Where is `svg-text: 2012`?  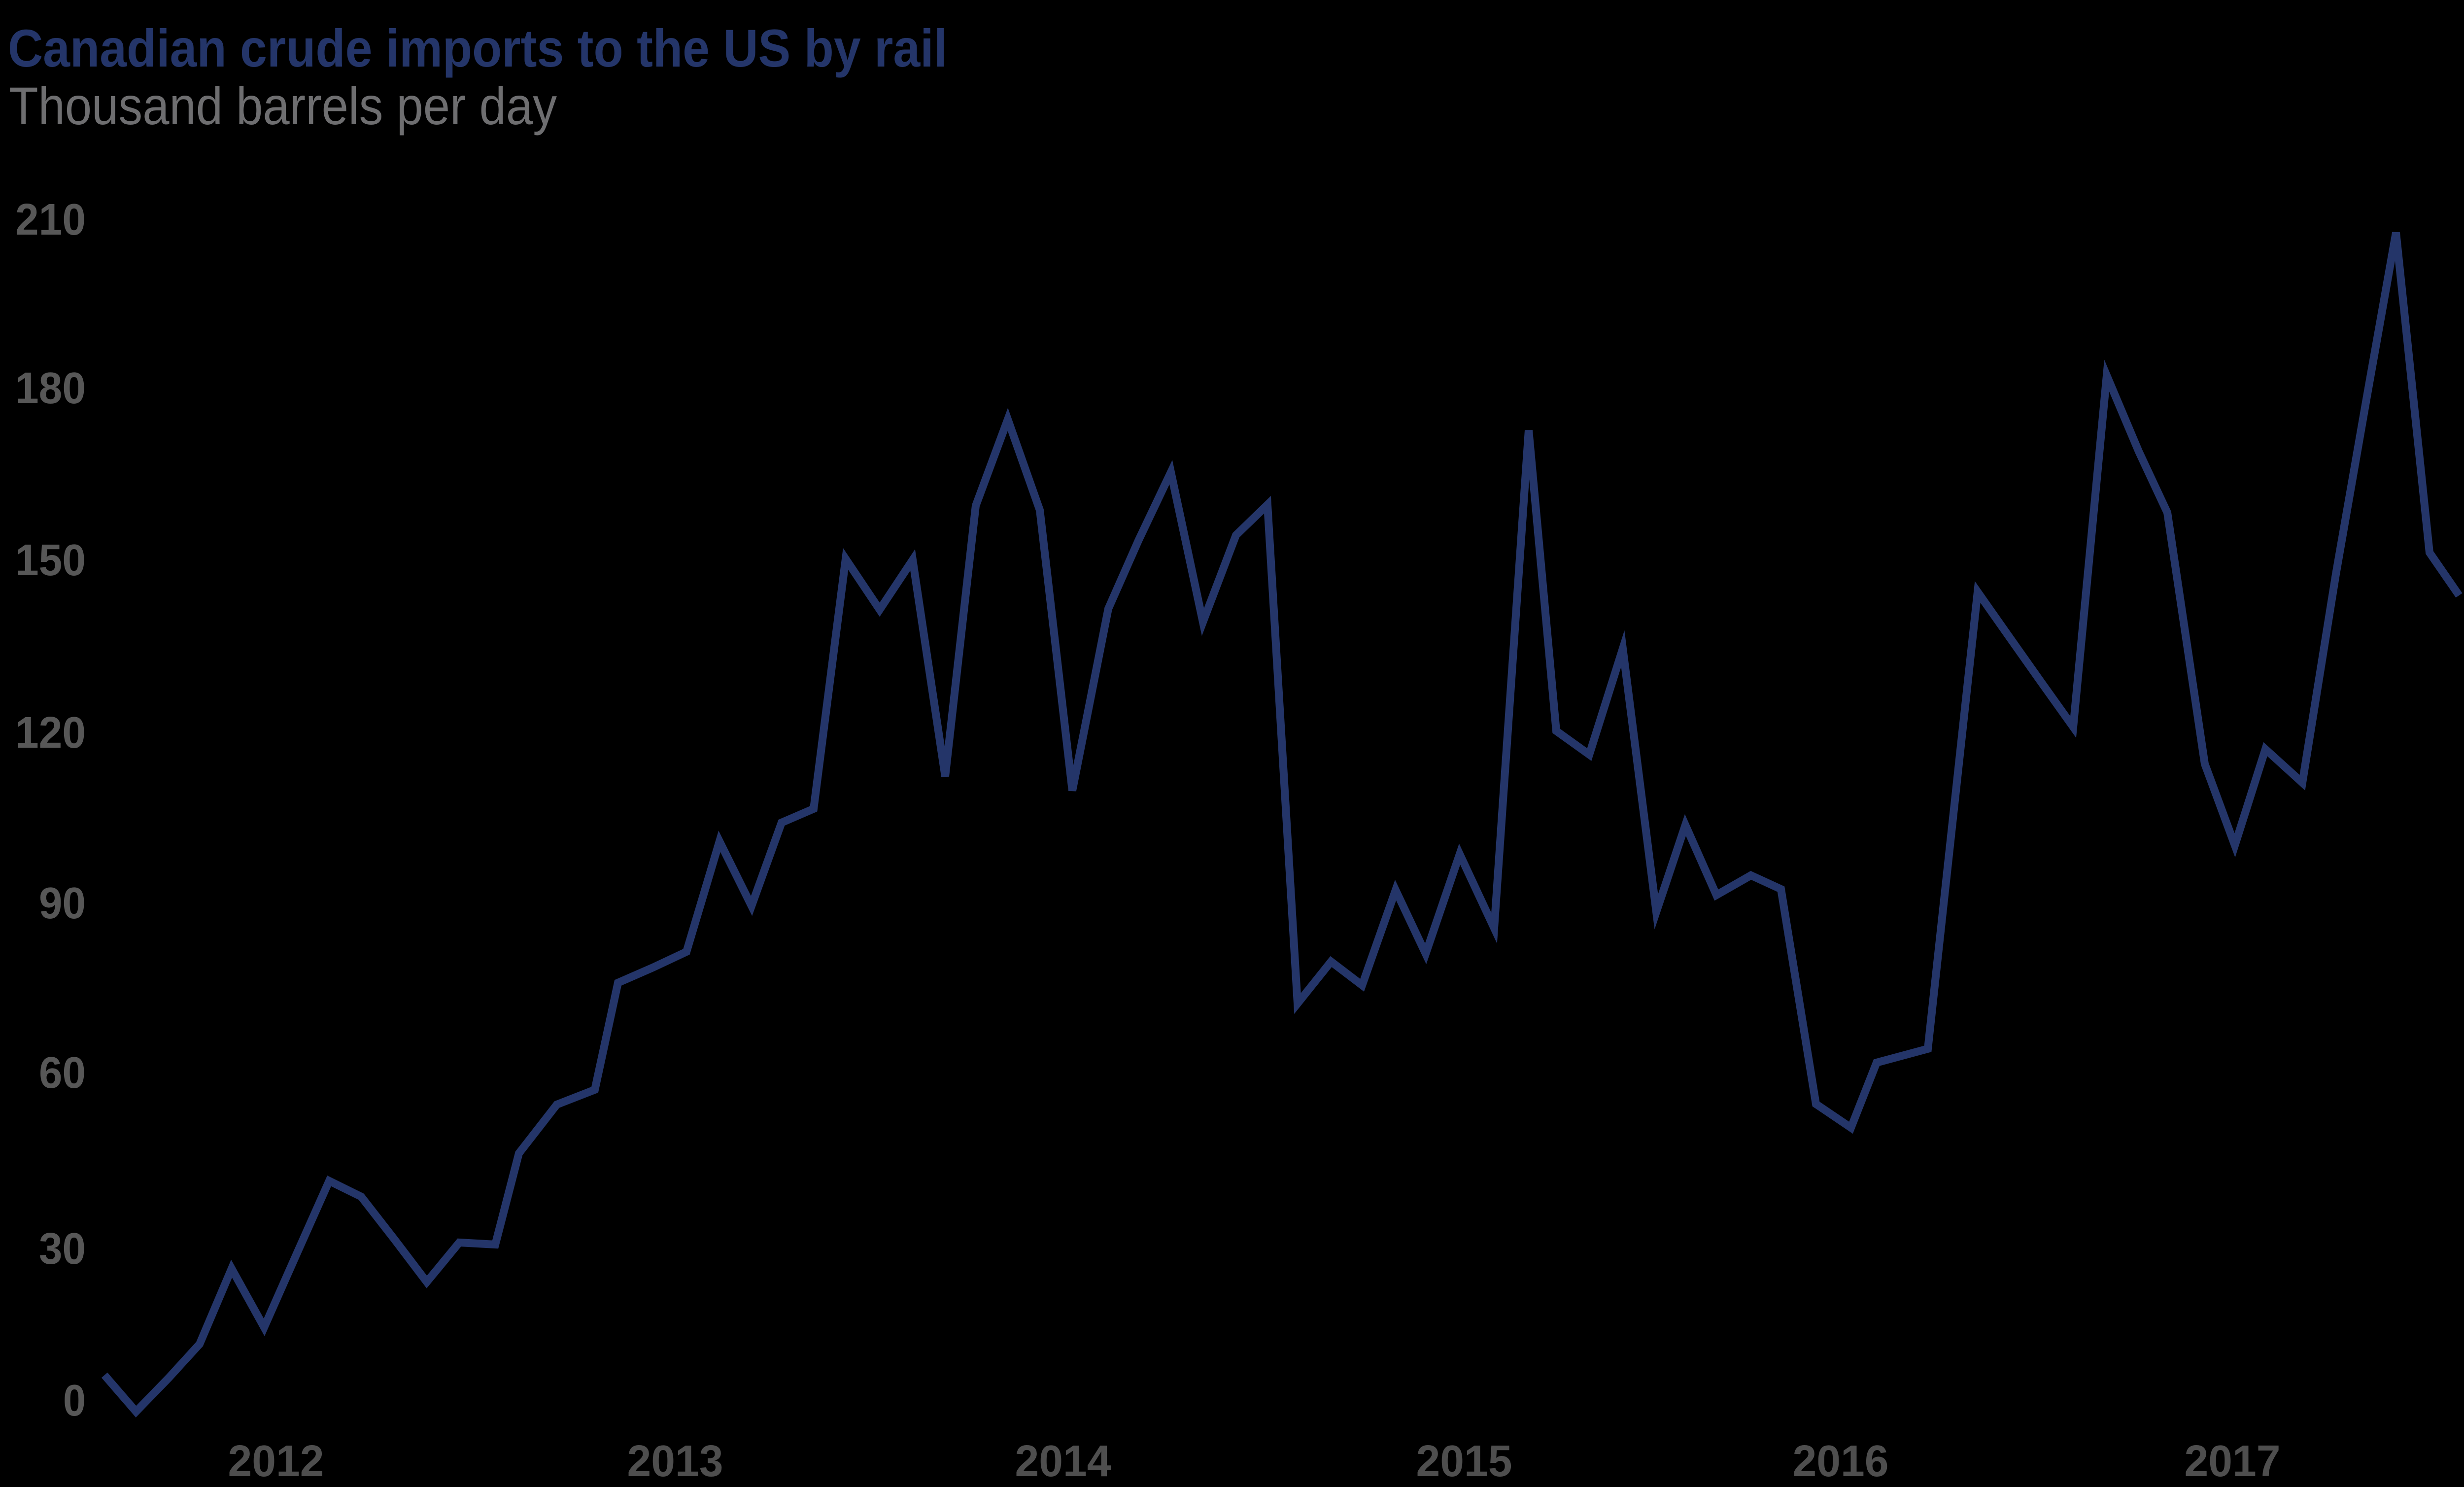
svg-text: 2012 is located at coordinates (276, 1462).